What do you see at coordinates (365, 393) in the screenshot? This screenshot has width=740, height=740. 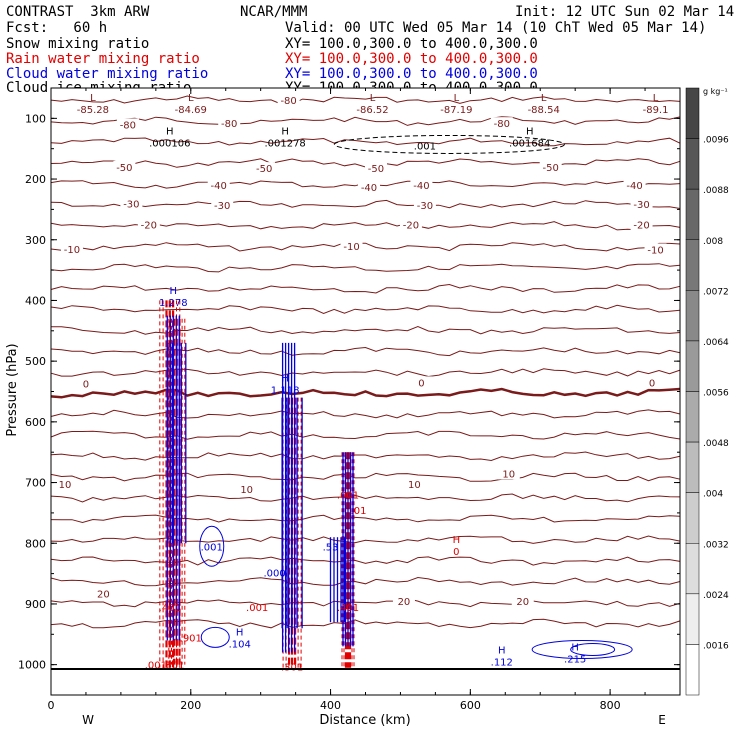 I see `freezing-level-contour` at bounding box center [365, 393].